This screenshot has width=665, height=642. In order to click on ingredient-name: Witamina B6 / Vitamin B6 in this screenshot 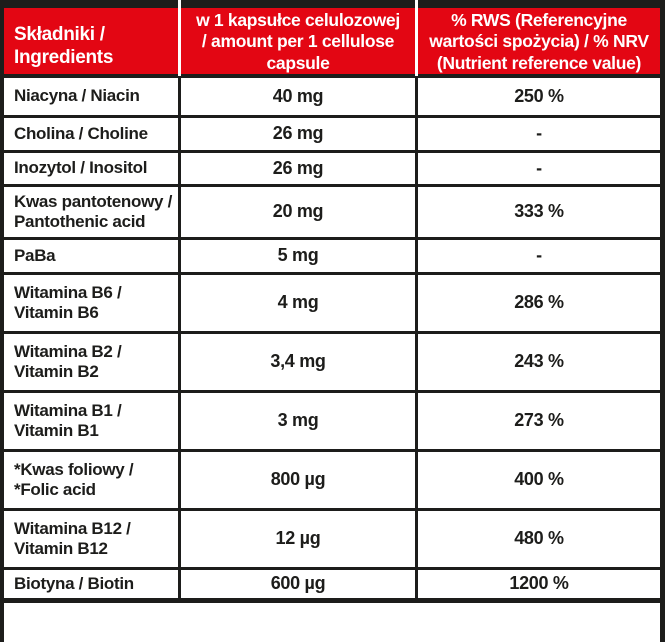, I will do `click(68, 302)`.